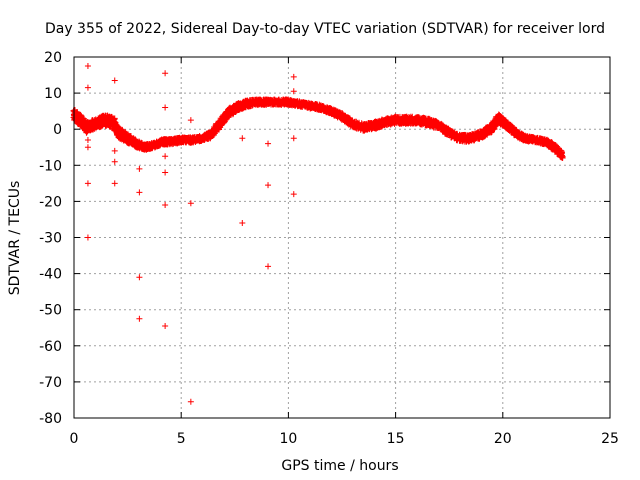  Describe the element at coordinates (50, 311) in the screenshot. I see `y-tick-label: -50` at that location.